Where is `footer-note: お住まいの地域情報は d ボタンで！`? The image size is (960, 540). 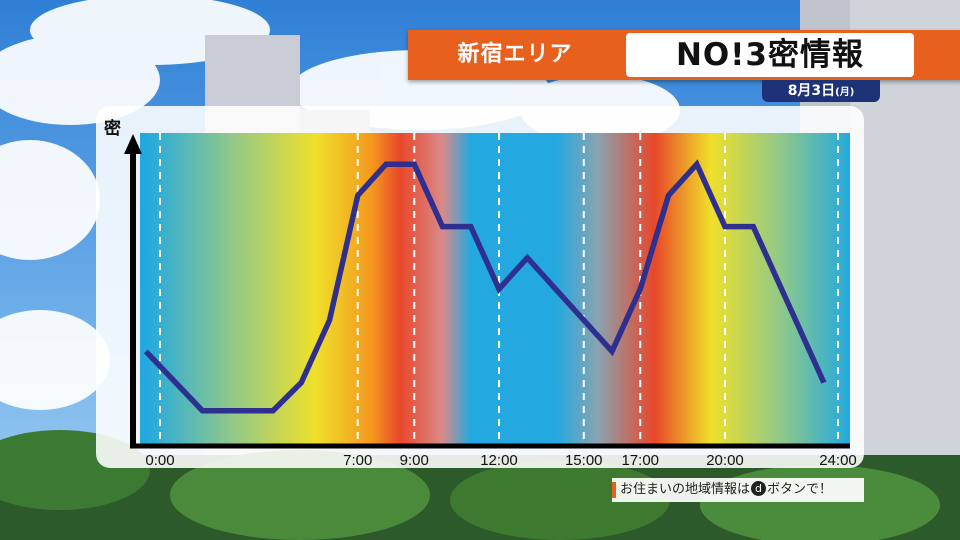
footer-note: お住まいの地域情報は d ボタンで！ is located at coordinates (738, 490).